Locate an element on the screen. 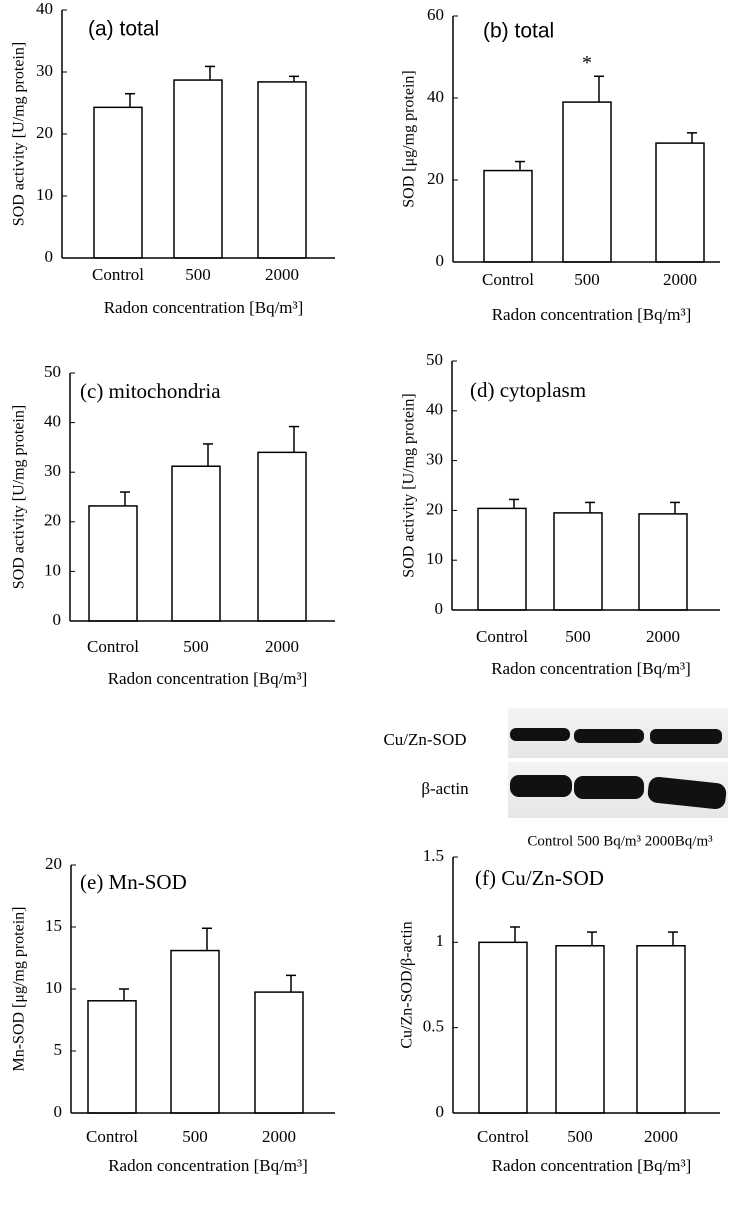 The width and height of the screenshot is (748, 1208). panel-title: (e) Mn-SOD is located at coordinates (133, 882).